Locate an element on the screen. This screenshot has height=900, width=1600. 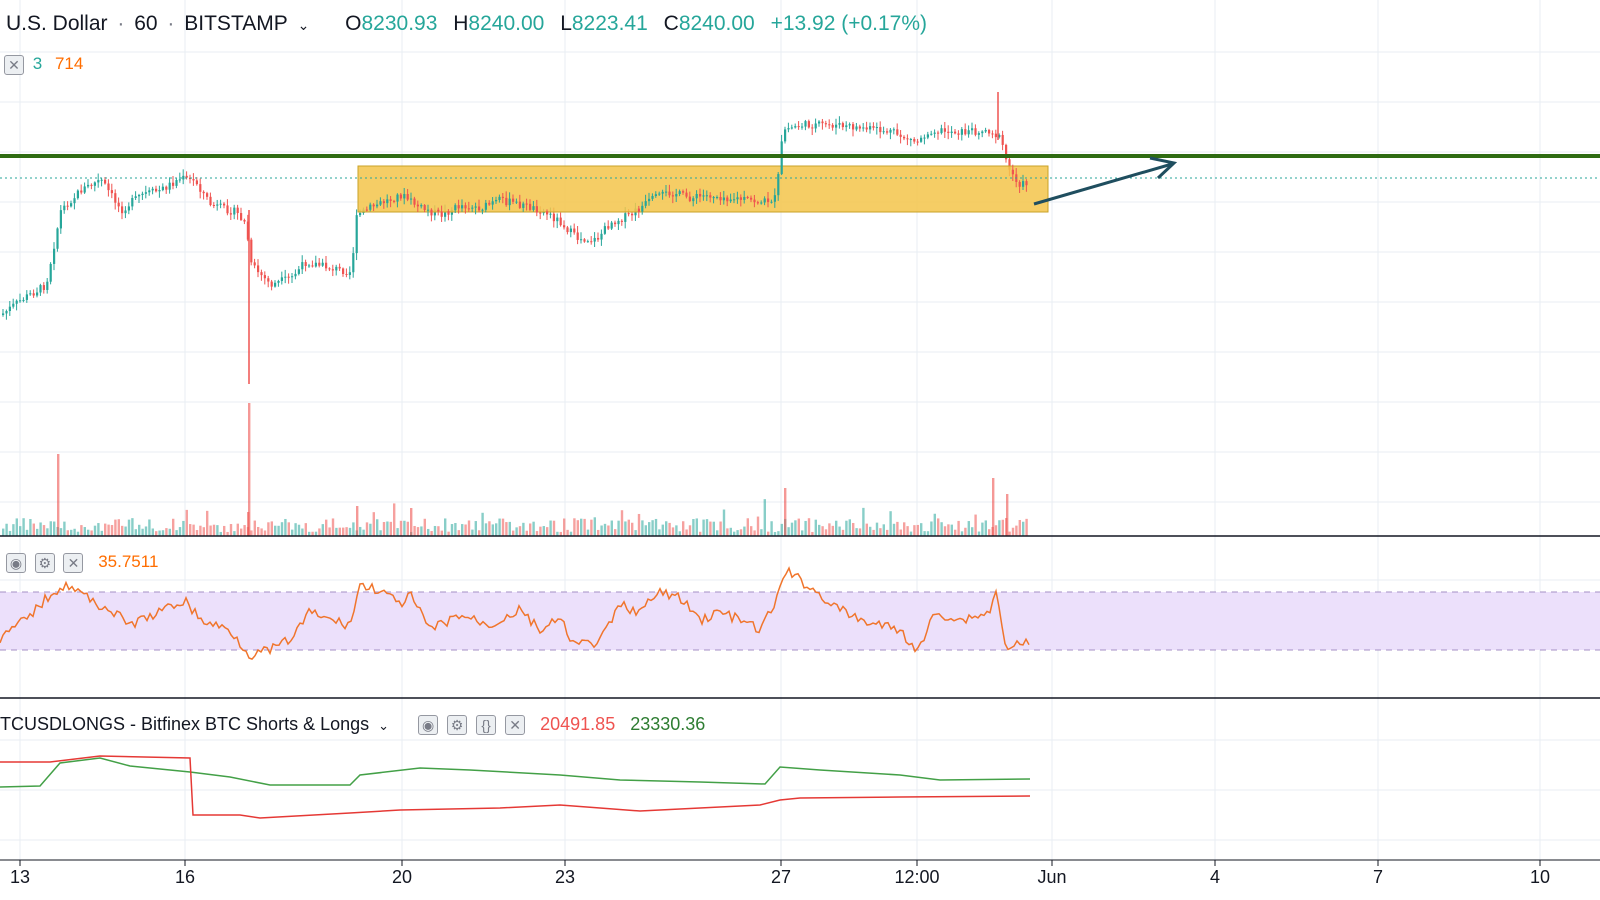
open-label: O is located at coordinates (353, 23).